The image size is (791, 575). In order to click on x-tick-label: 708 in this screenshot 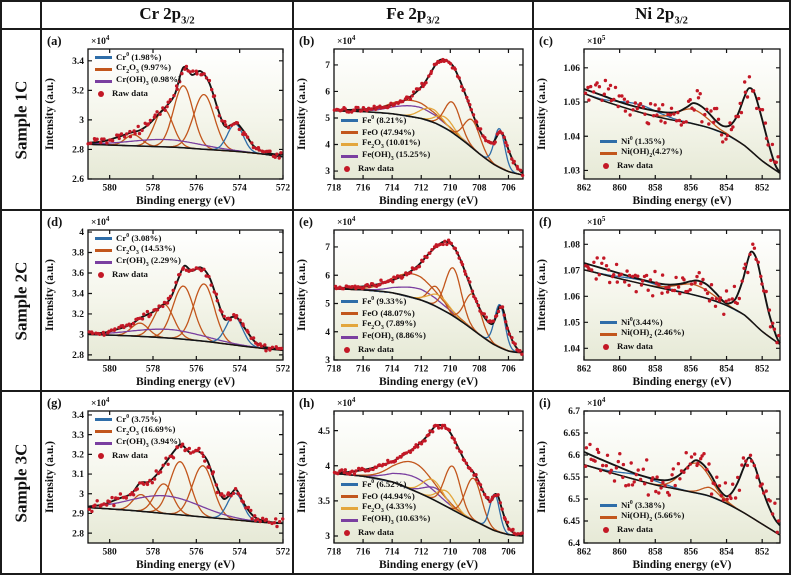, I will do `click(479, 189)`.